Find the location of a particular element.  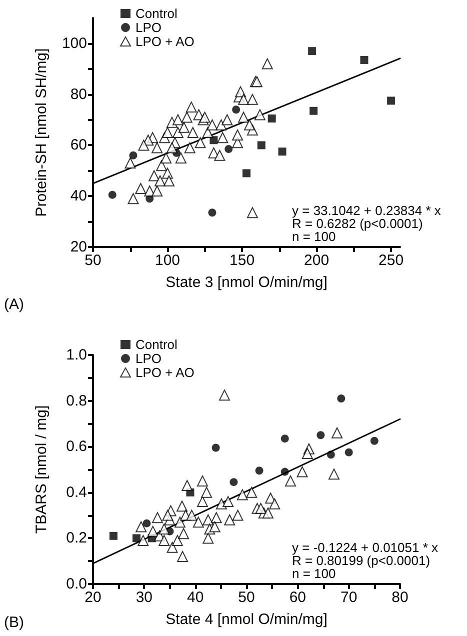

x-tick-label: 200 is located at coordinates (317, 260).